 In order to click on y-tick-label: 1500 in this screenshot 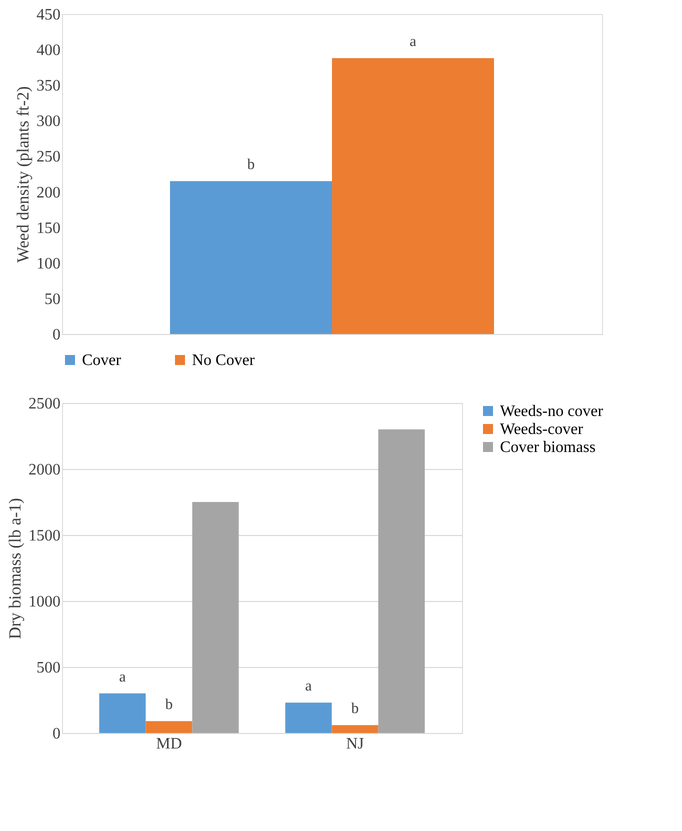, I will do `click(44, 536)`.